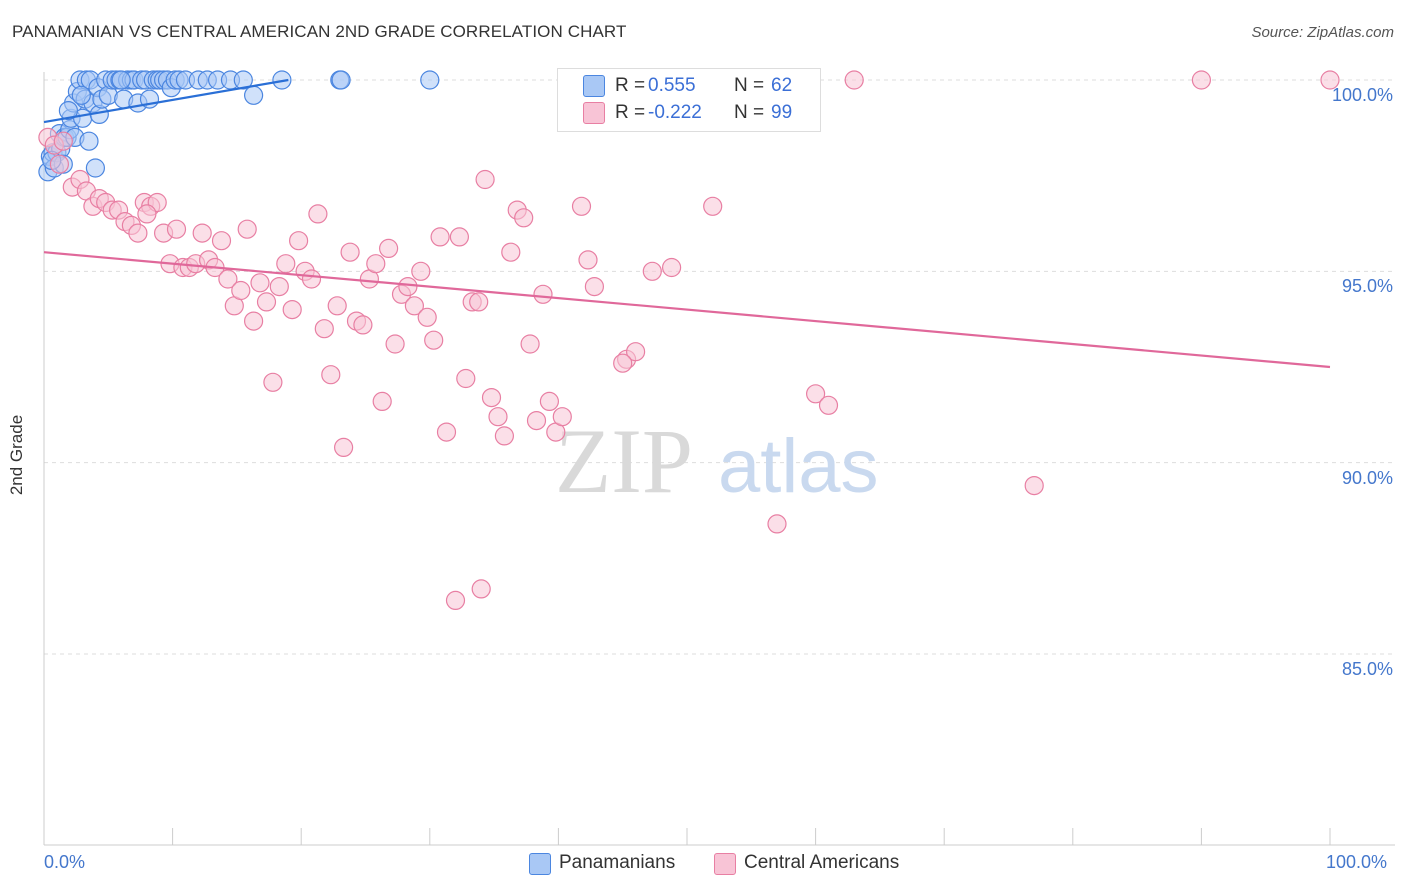 The width and height of the screenshot is (1406, 892). I want to click on series-legend: Panamanians Central Americans, so click(703, 865).